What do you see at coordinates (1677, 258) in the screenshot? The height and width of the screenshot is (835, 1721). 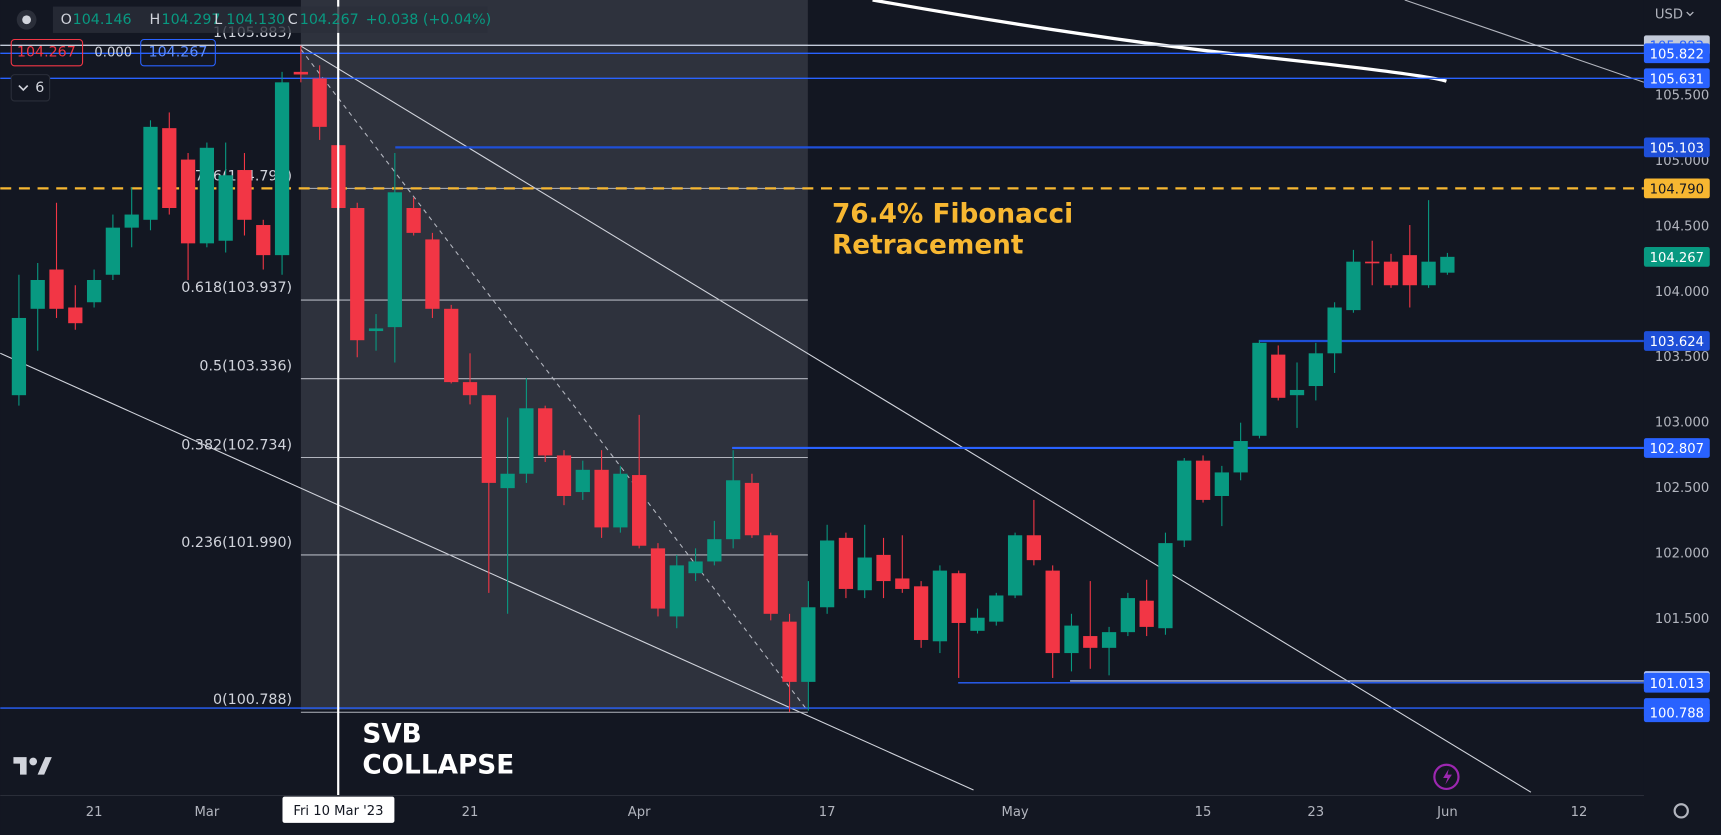 I see `price-label: 104.267` at bounding box center [1677, 258].